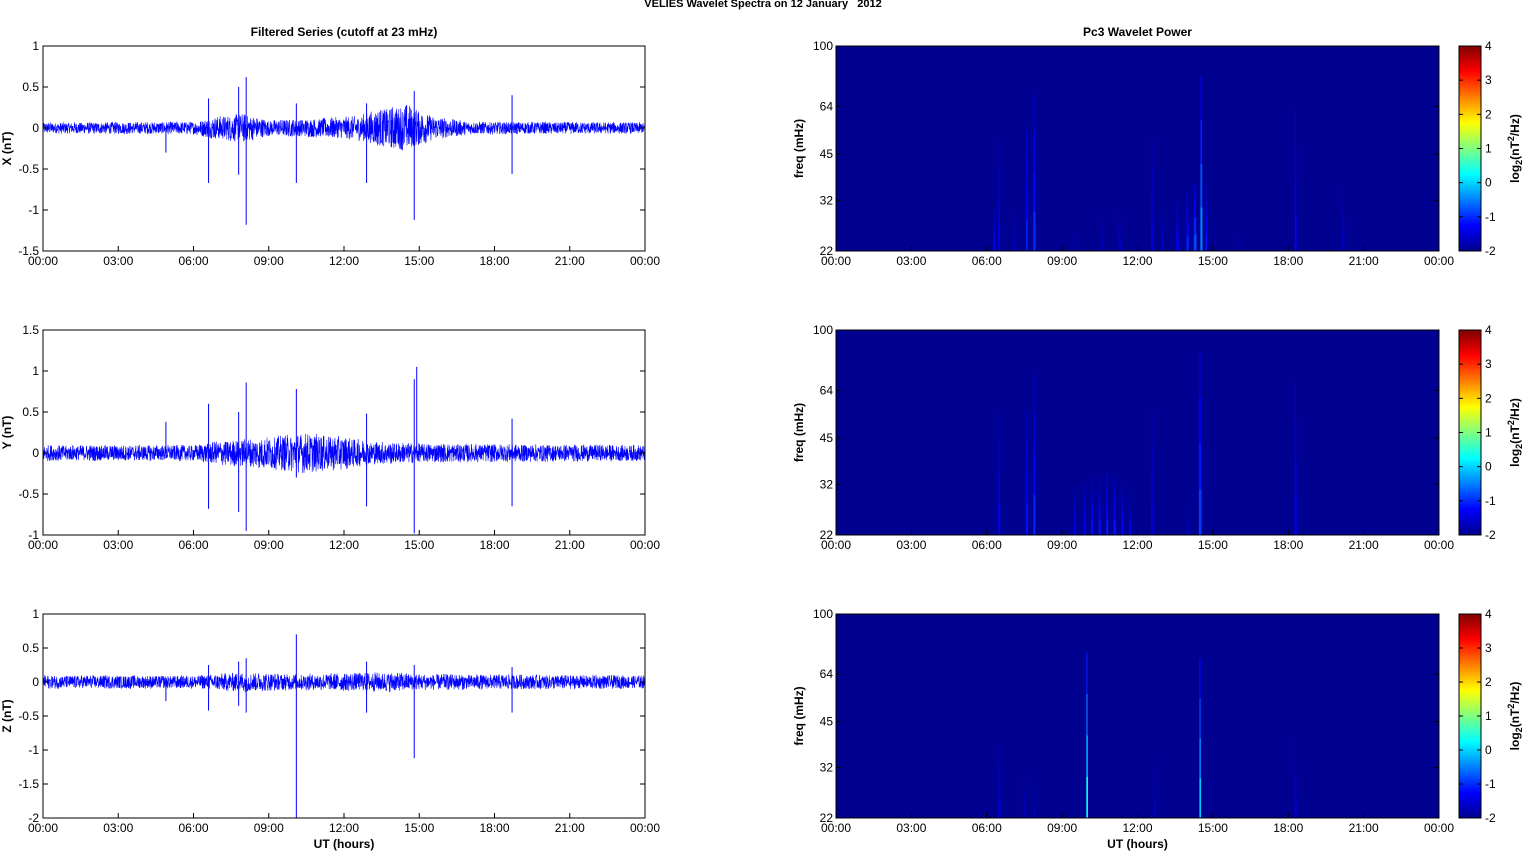 The image size is (1526, 851). What do you see at coordinates (28, 169) in the screenshot?
I see `y-tick-label: -0.5` at bounding box center [28, 169].